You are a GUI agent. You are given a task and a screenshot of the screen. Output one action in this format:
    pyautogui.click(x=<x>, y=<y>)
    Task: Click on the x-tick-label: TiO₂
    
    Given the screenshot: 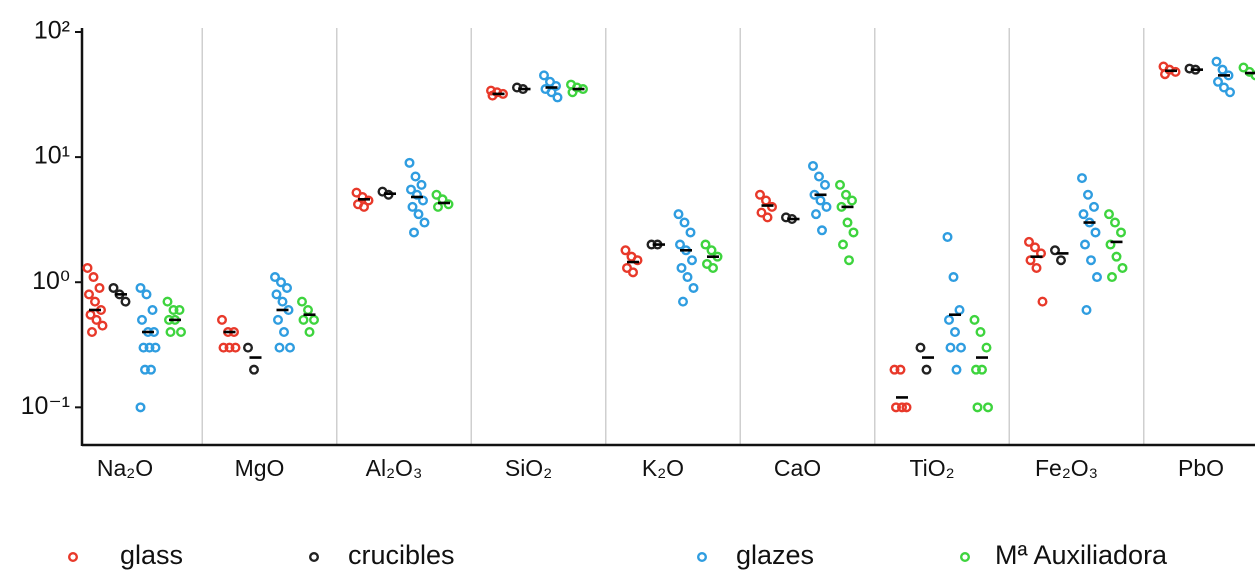 What is the action you would take?
    pyautogui.click(x=931, y=468)
    